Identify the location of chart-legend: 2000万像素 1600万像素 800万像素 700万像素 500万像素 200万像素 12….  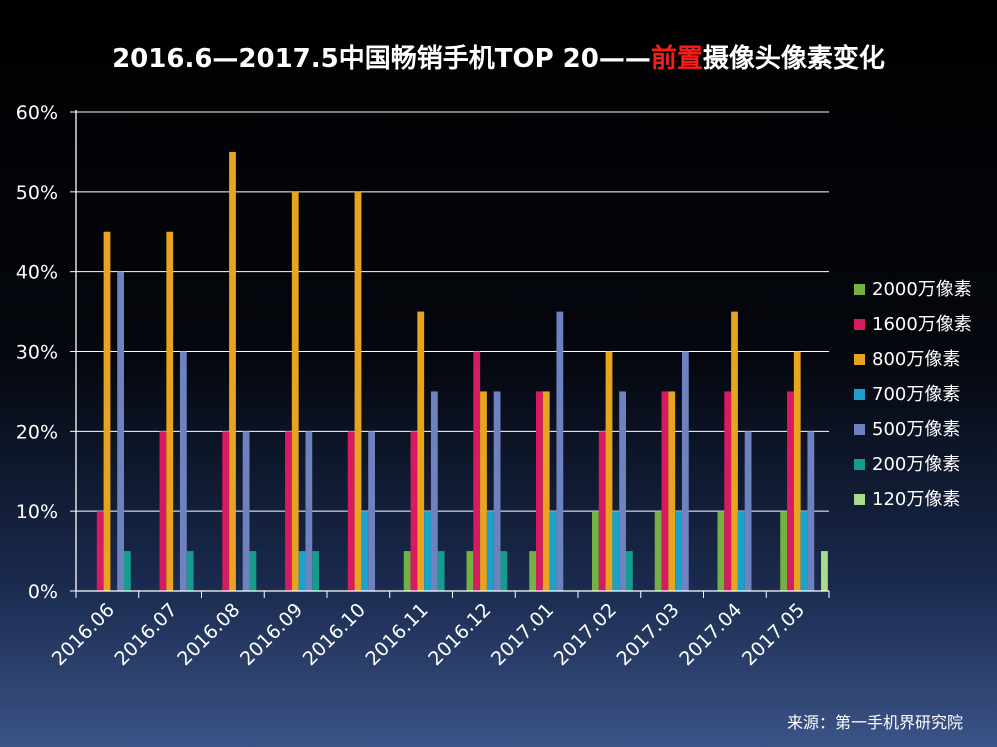
(913, 392).